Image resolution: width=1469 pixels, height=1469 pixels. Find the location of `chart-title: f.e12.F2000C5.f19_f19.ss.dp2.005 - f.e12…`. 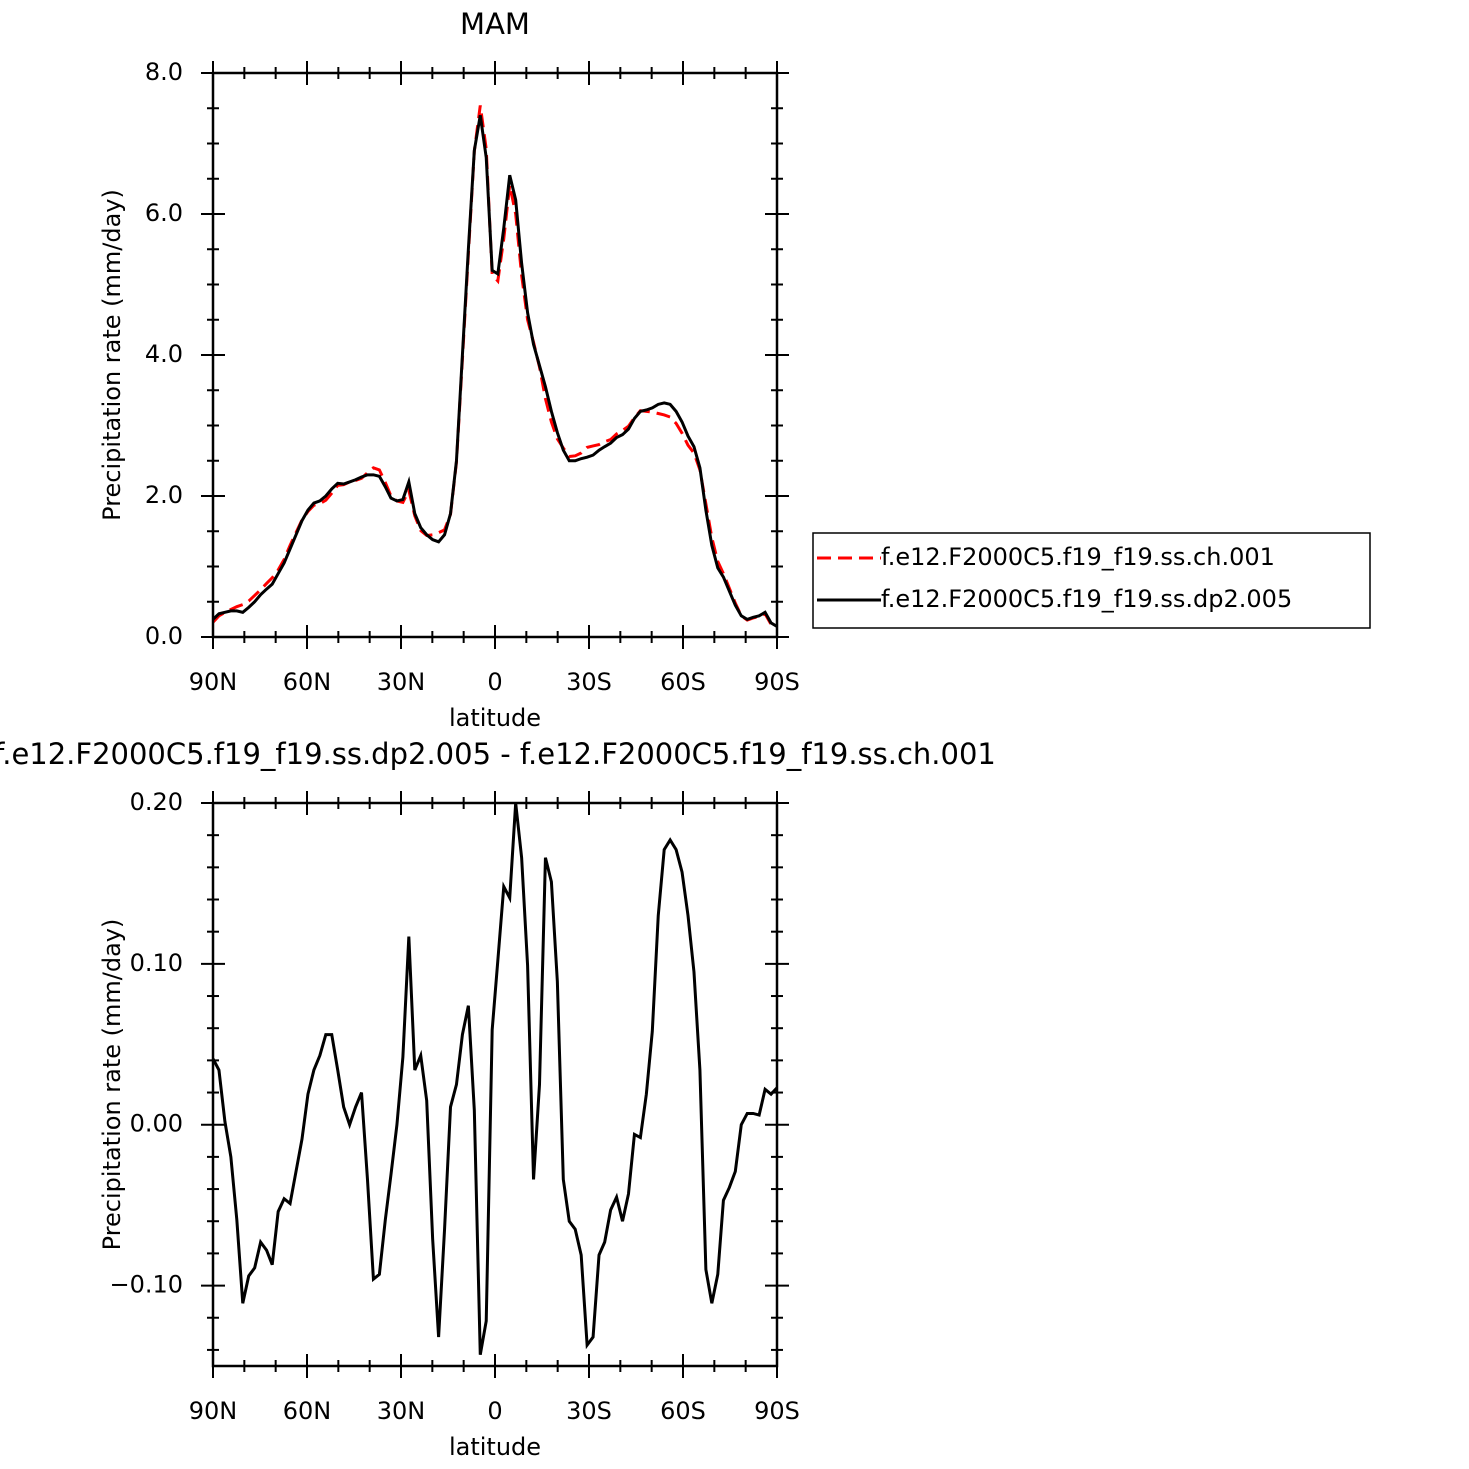

chart-title: f.e12.F2000C5.f19_f19.ss.dp2.005 - f.e12… is located at coordinates (498, 754).